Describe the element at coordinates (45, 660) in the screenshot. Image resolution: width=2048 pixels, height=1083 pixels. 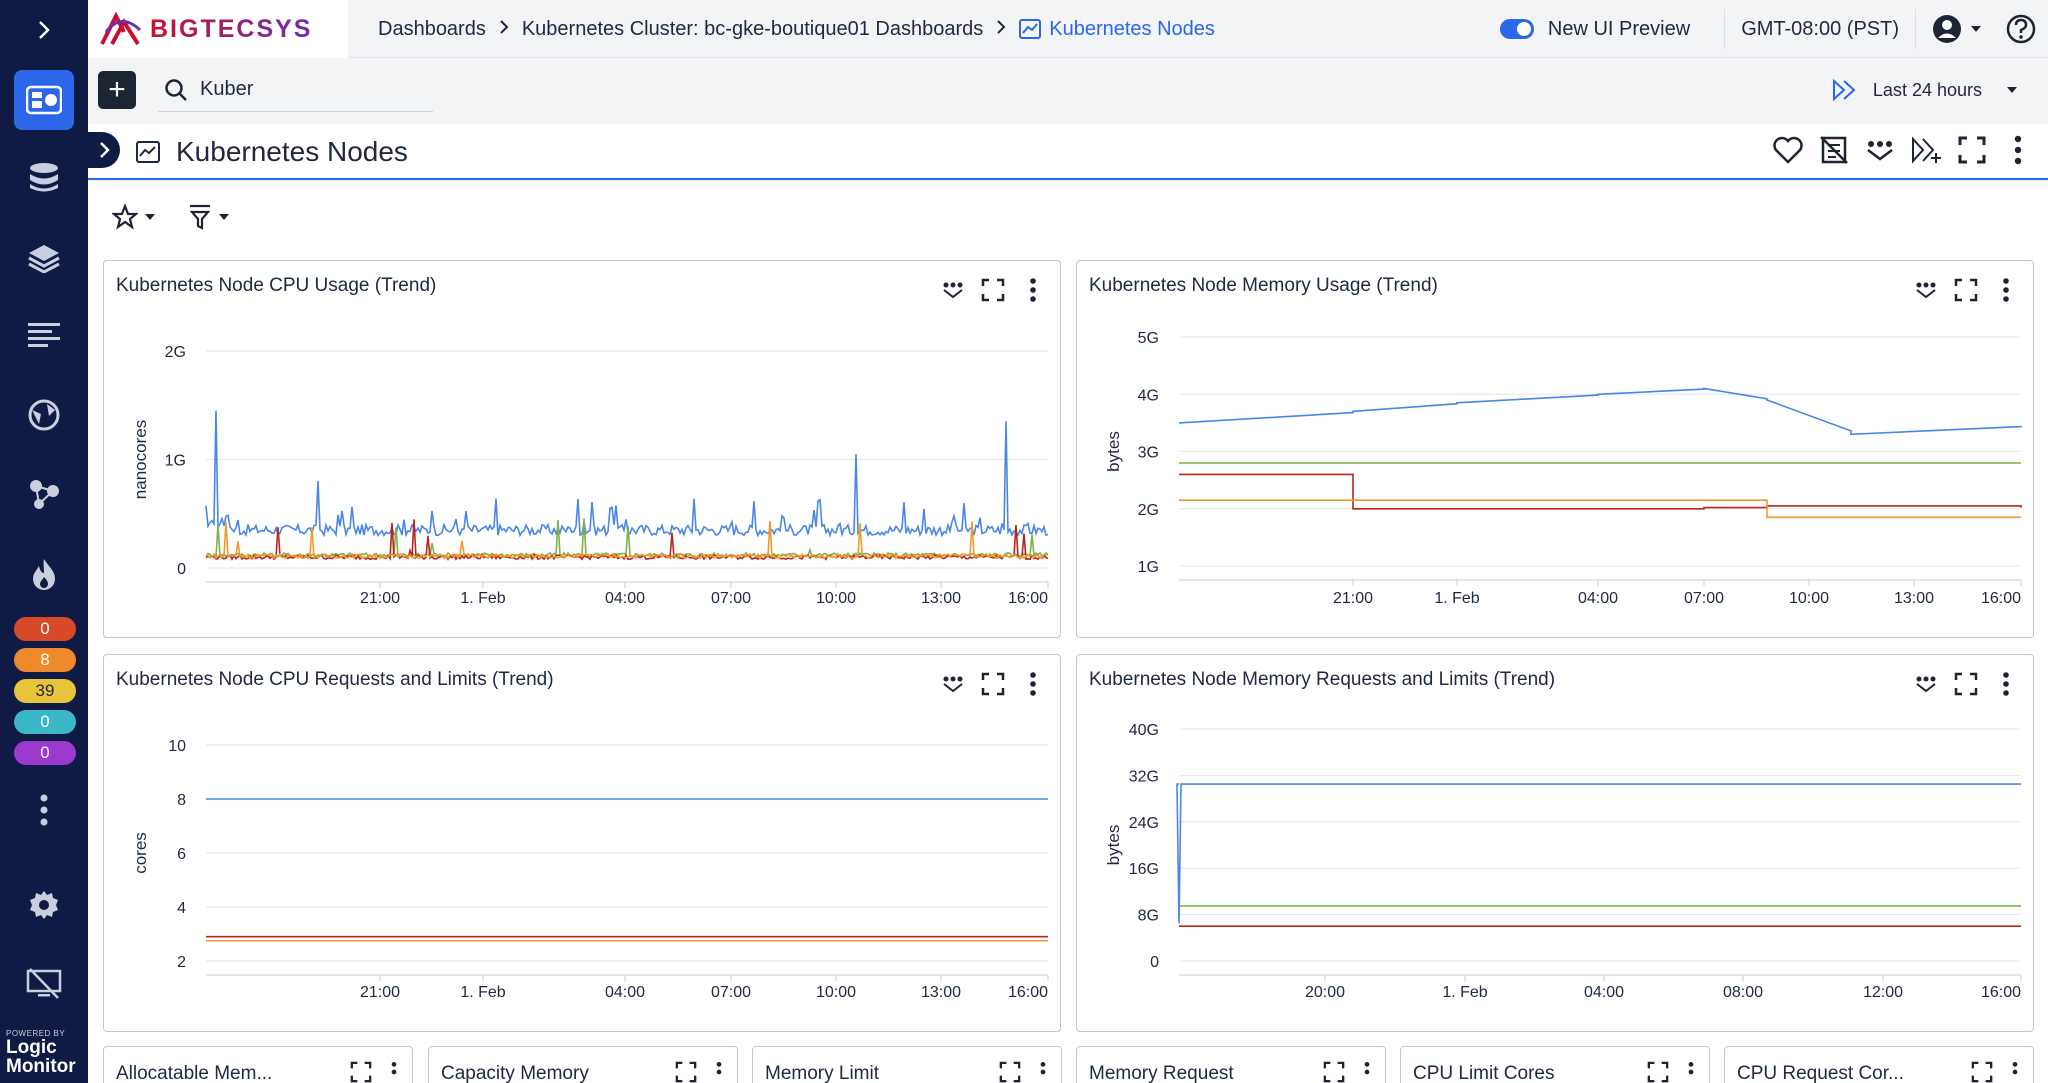
I see `error-alerts-badge: 8` at that location.